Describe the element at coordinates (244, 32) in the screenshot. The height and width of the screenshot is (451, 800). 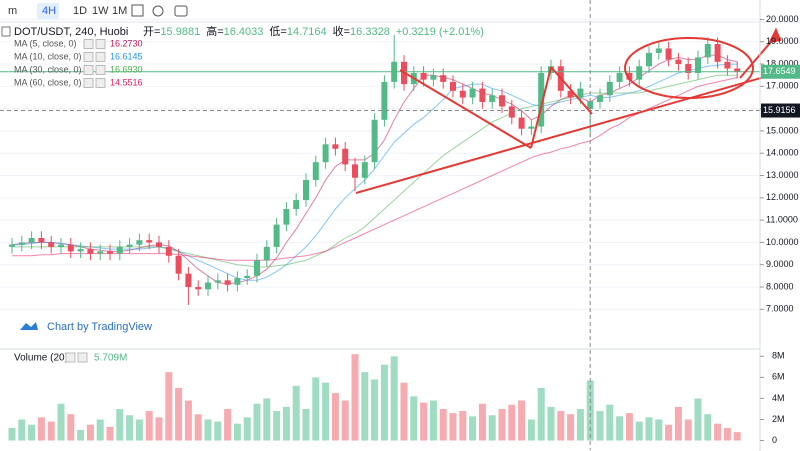
I see `ohlc-value: 16.4033` at that location.